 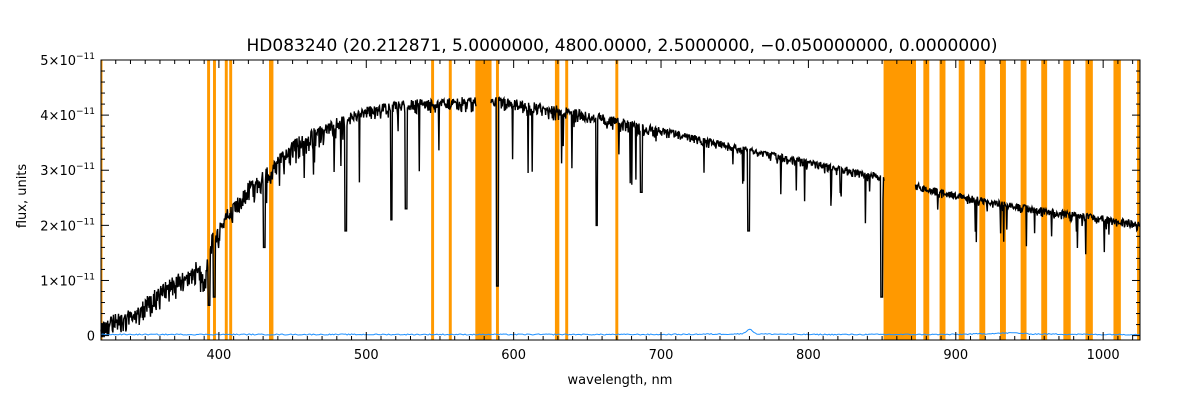 I want to click on y-tick-label: 3×10⁻¹¹, so click(x=67, y=170).